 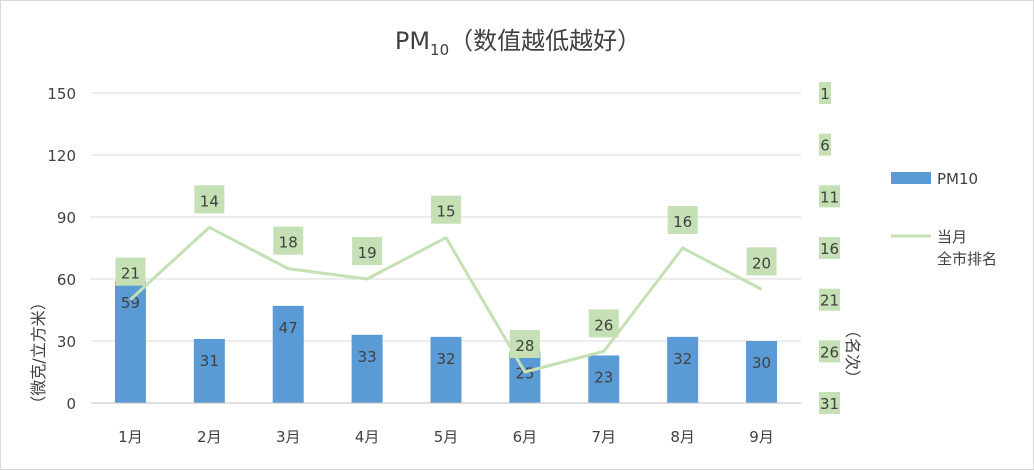 I want to click on x-tick-label: 6月, so click(x=525, y=437).